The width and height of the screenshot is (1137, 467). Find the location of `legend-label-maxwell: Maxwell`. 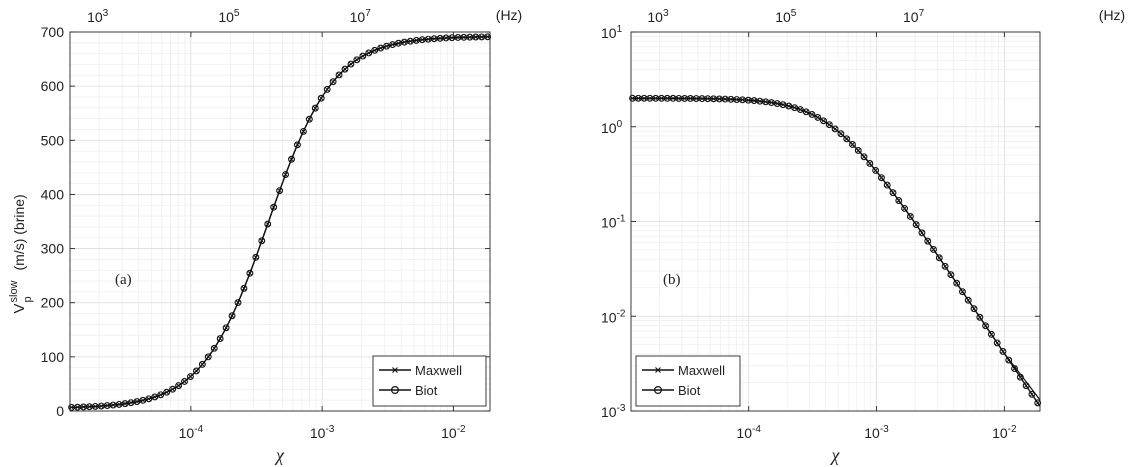

legend-label-maxwell: Maxwell is located at coordinates (701, 370).